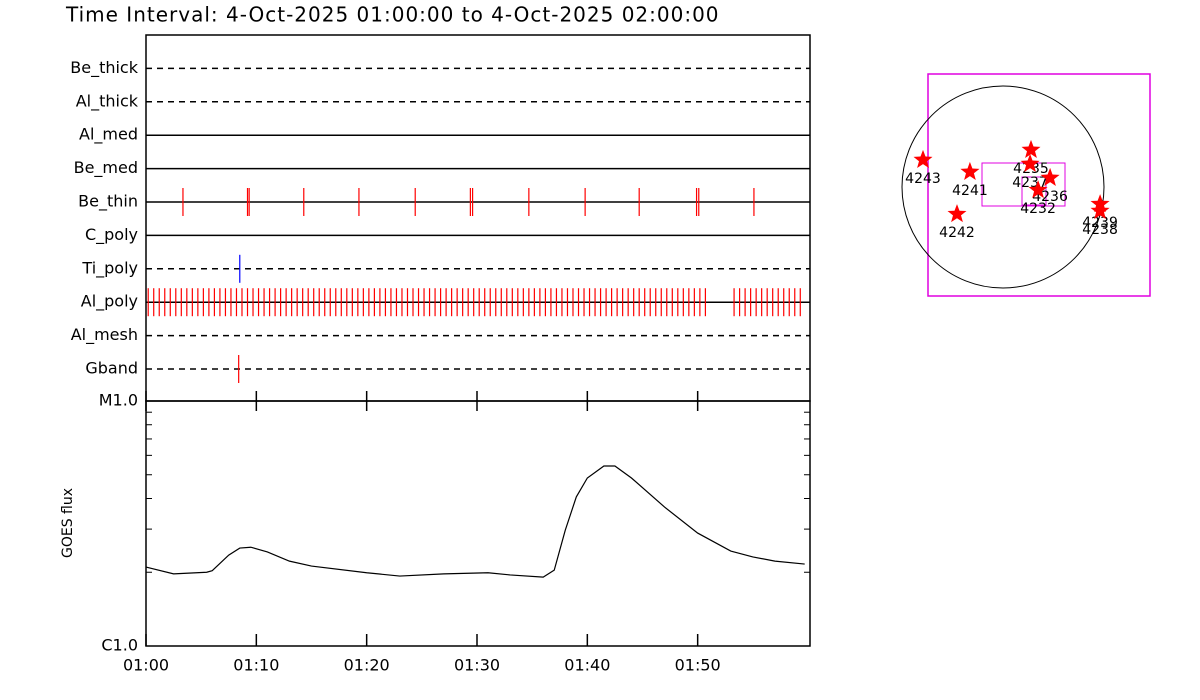 The image size is (1200, 700). I want to click on goes-curve, so click(475, 521).